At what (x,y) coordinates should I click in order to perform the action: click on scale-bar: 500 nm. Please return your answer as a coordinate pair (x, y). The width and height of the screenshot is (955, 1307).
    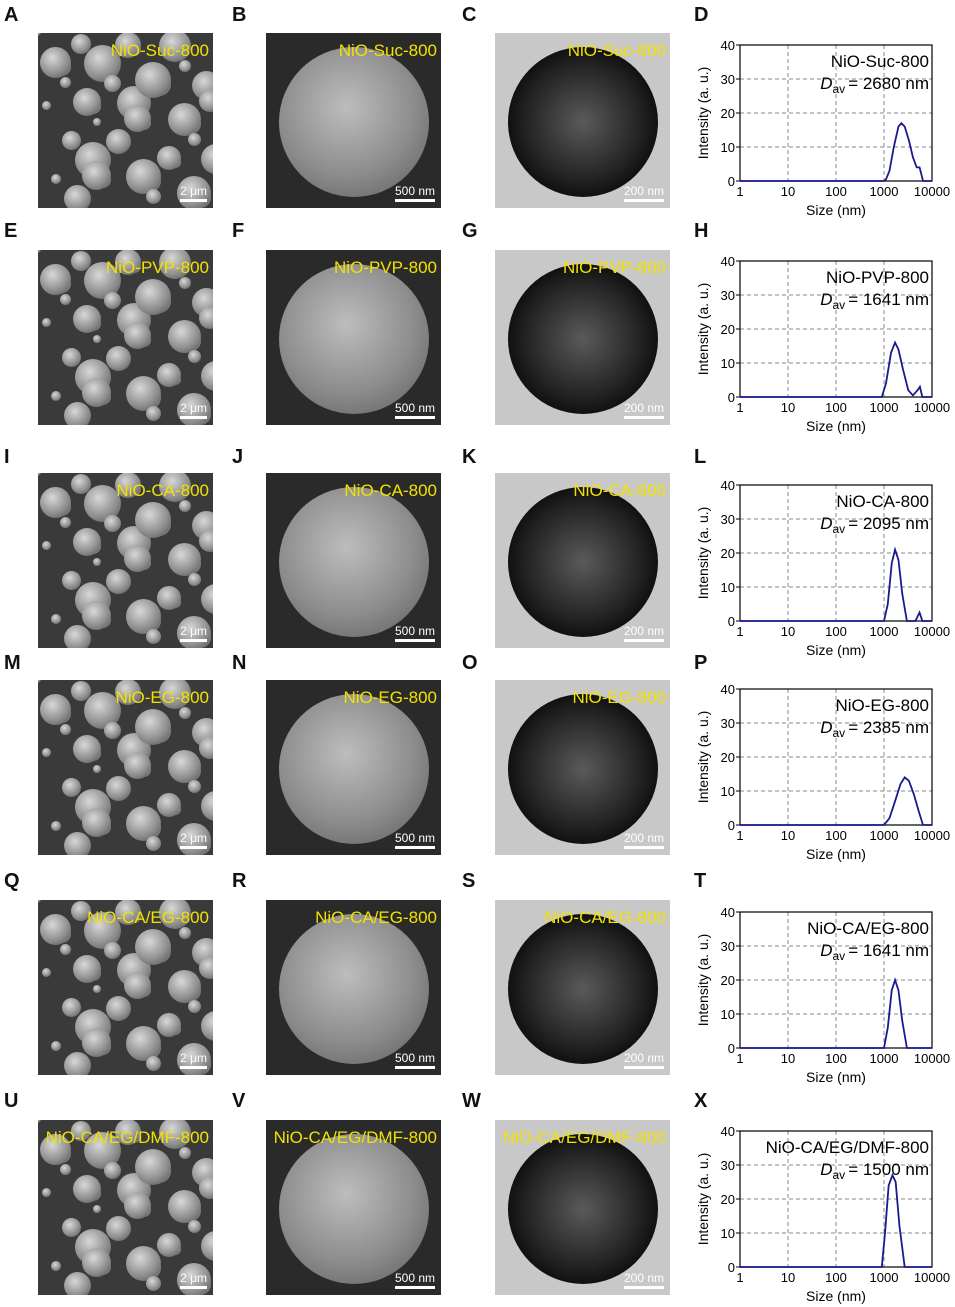
    Looking at the image, I should click on (414, 193).